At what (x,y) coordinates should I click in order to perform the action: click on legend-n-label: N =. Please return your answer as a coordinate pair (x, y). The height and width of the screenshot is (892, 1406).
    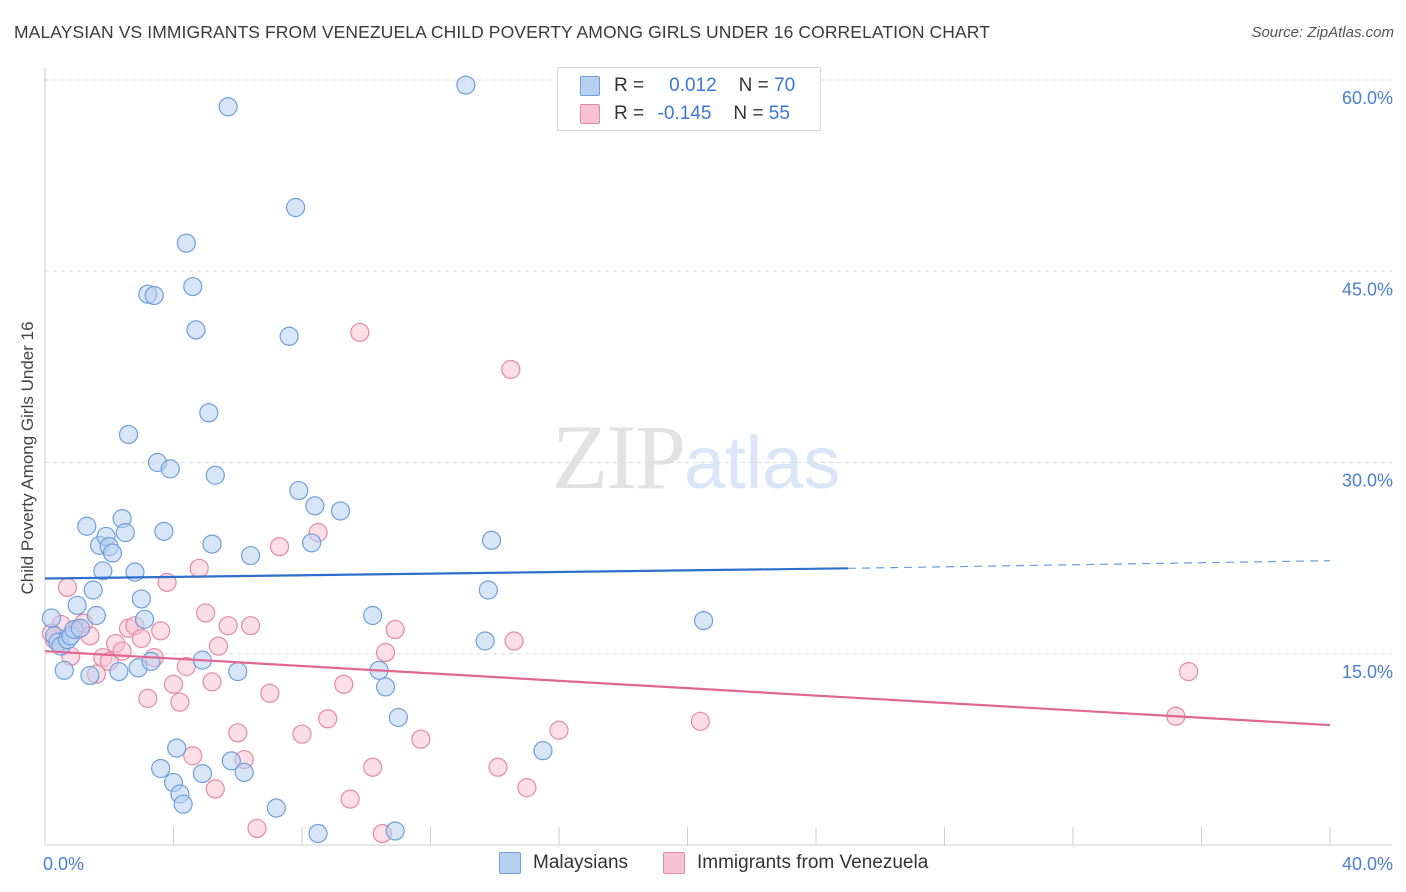
    Looking at the image, I should click on (748, 113).